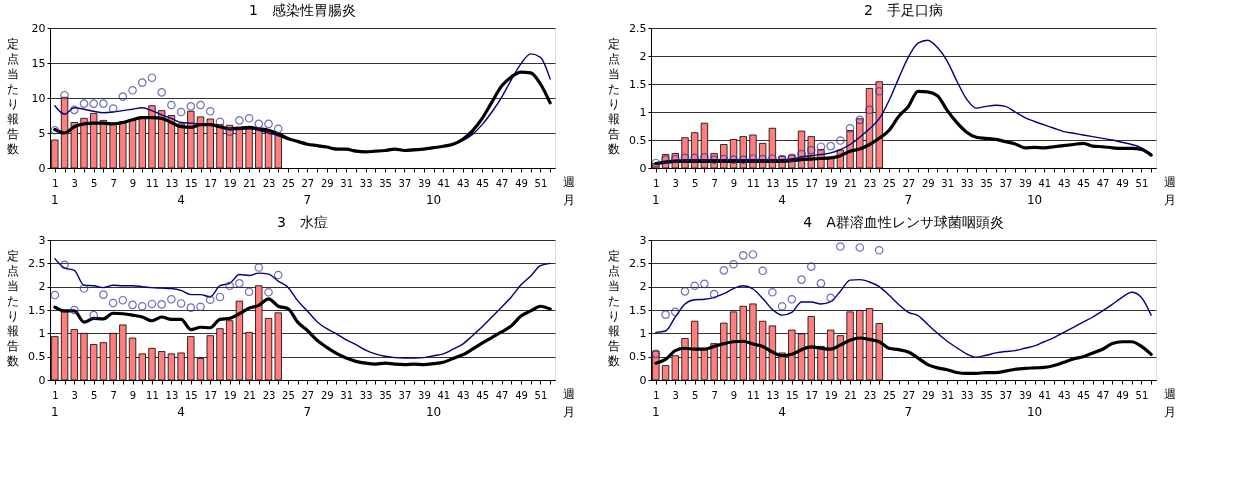  I want to click on y-tick-label: 20, so click(38, 28).